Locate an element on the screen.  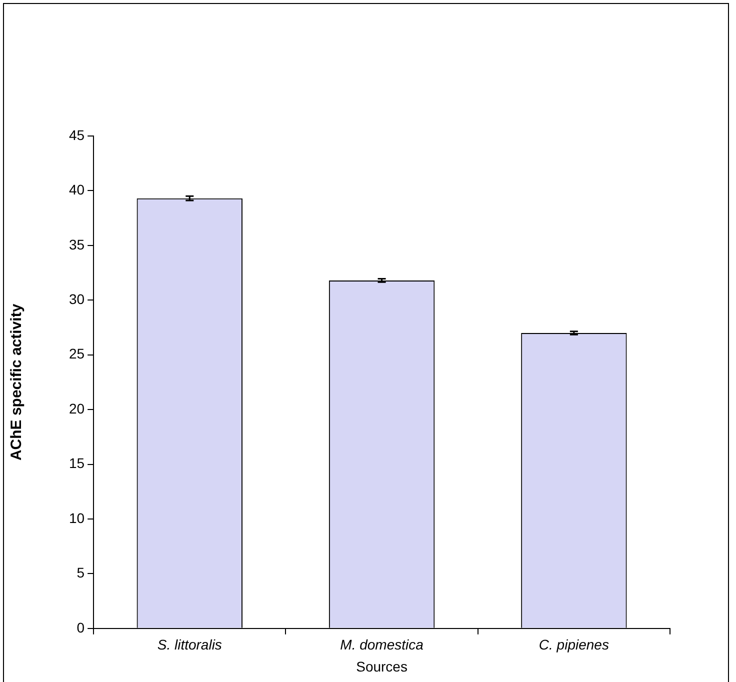
x-axis-title: Sources is located at coordinates (382, 666).